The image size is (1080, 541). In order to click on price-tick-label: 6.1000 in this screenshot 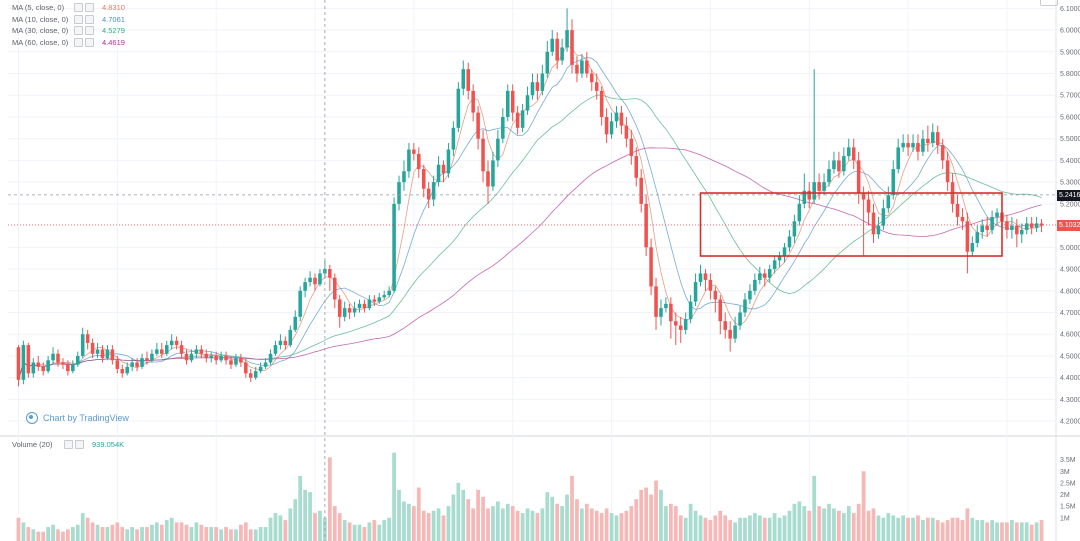, I will do `click(1070, 9)`.